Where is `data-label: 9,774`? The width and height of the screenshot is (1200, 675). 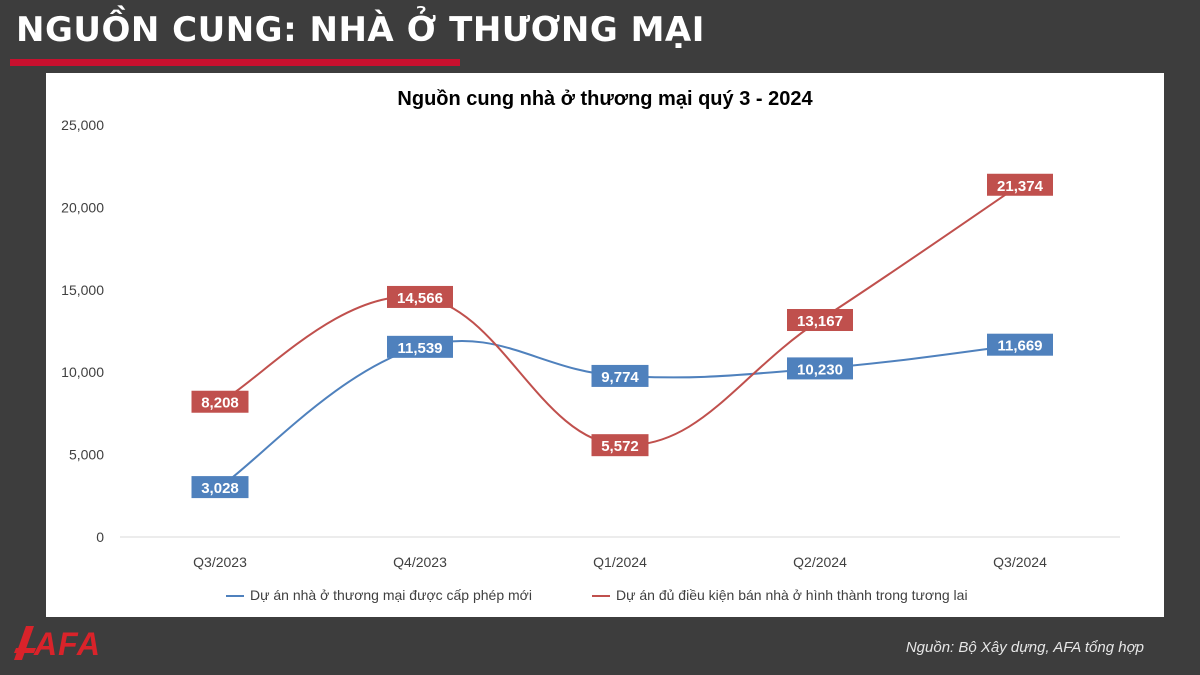
data-label: 9,774 is located at coordinates (620, 377).